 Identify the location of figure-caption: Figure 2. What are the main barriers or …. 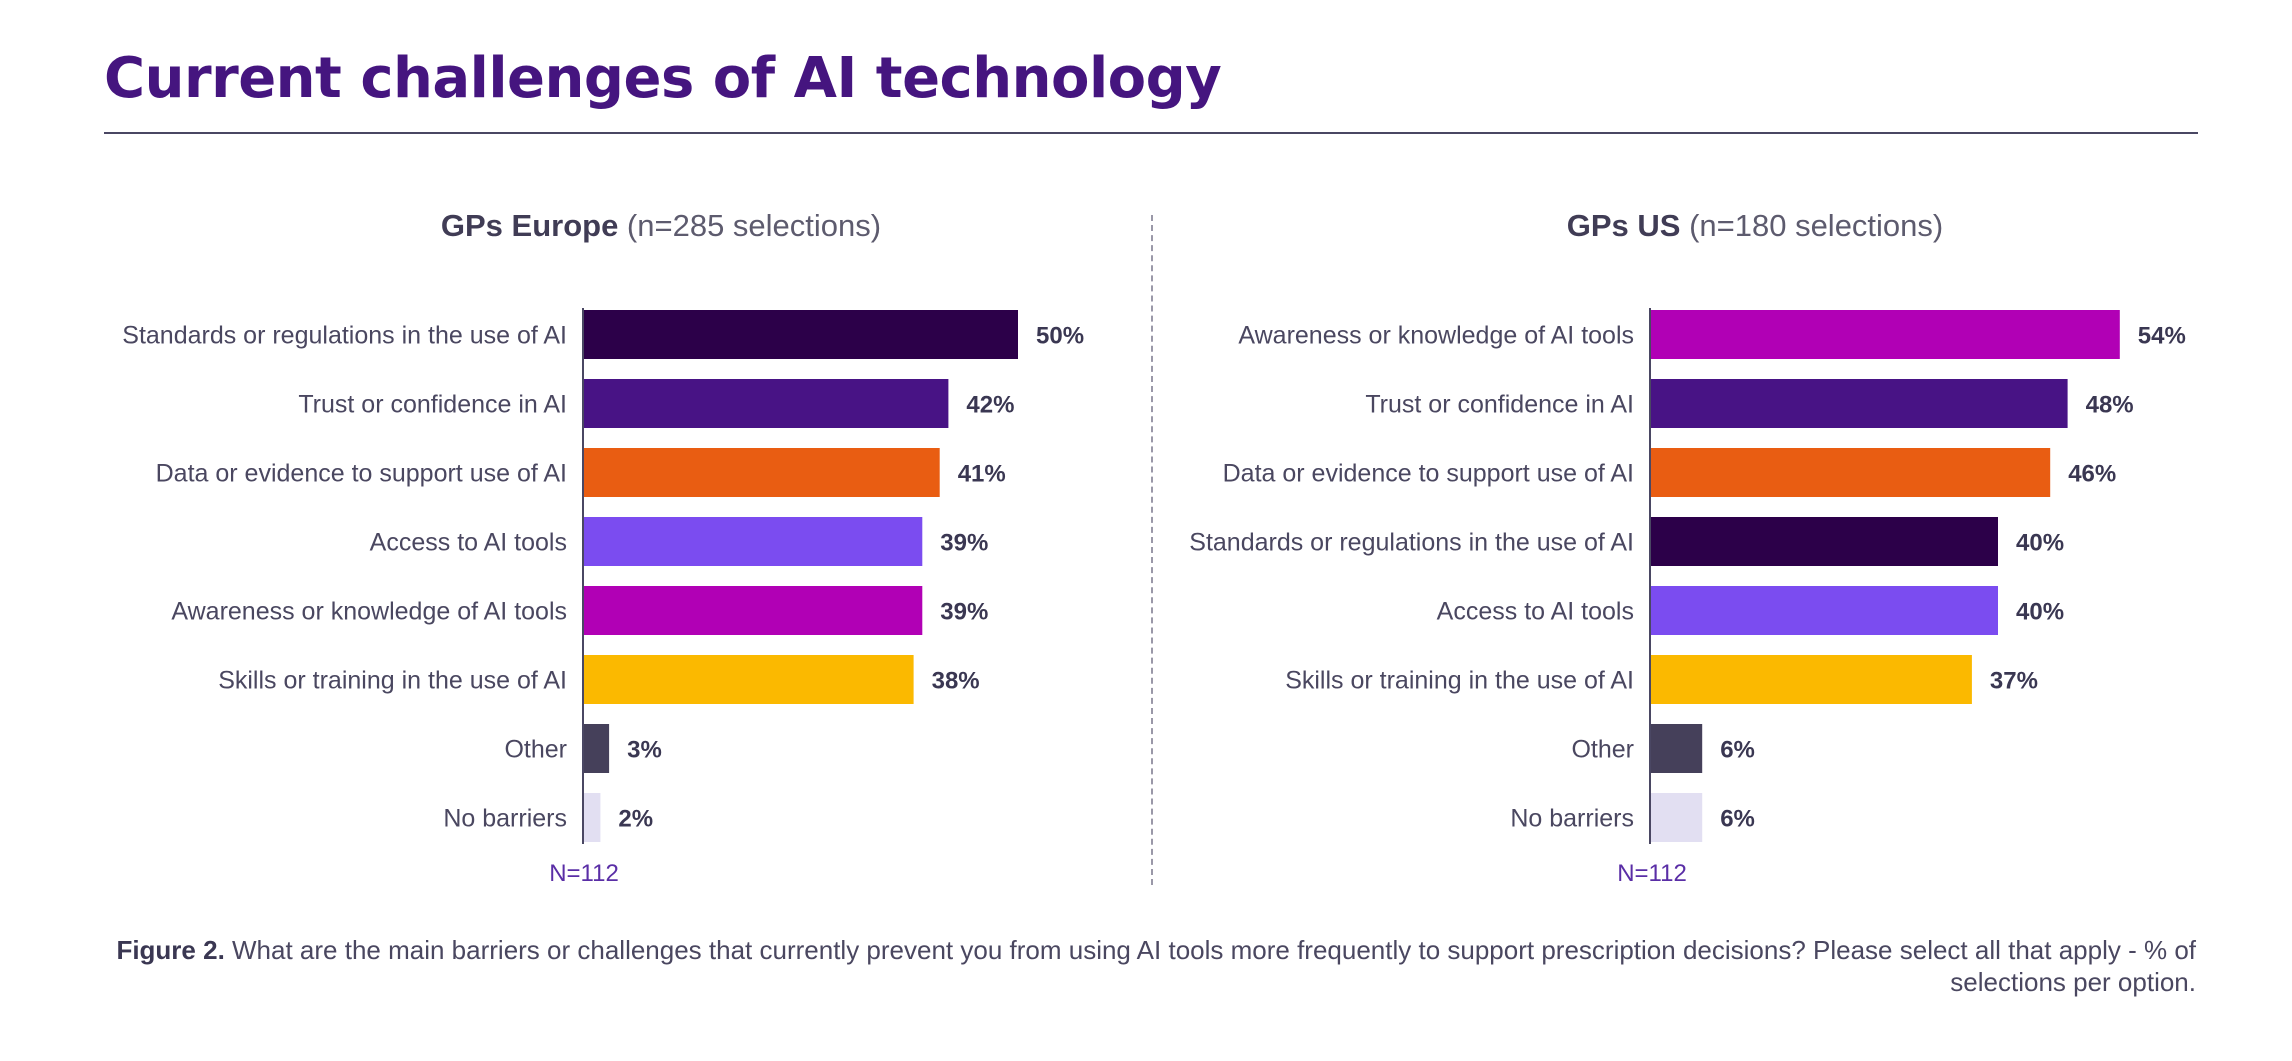
(1156, 966).